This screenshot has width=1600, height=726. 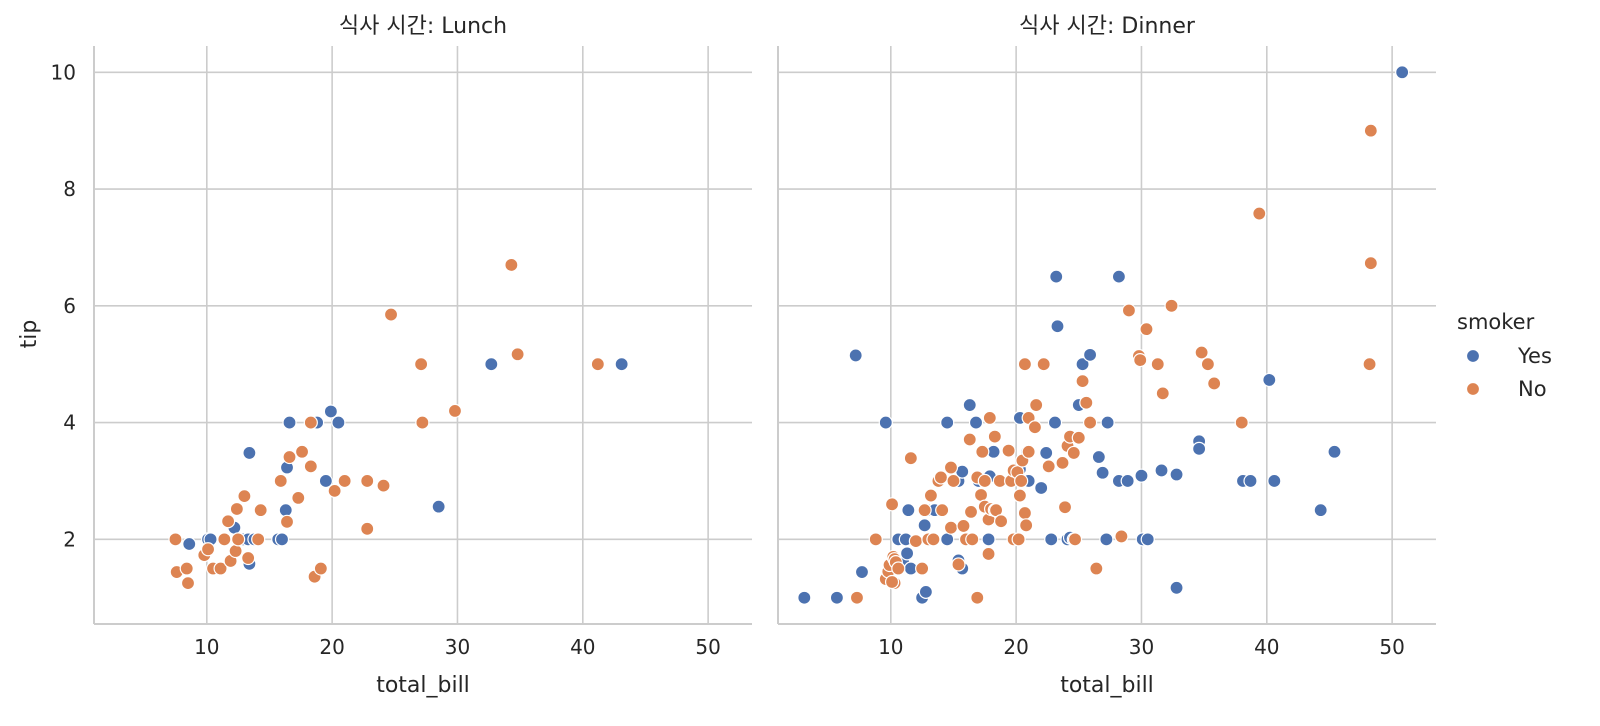 I want to click on y-tick-label: 6, so click(x=69, y=306).